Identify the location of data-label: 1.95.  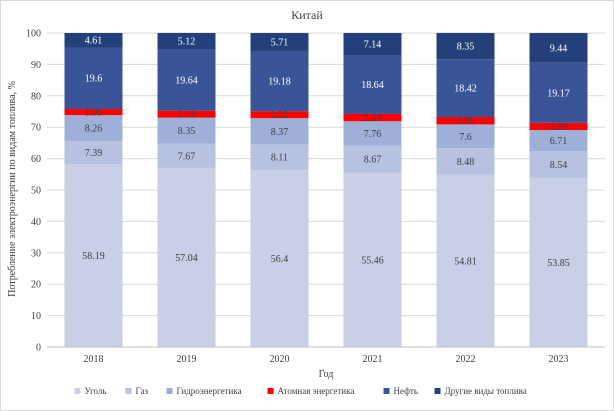
(94, 113).